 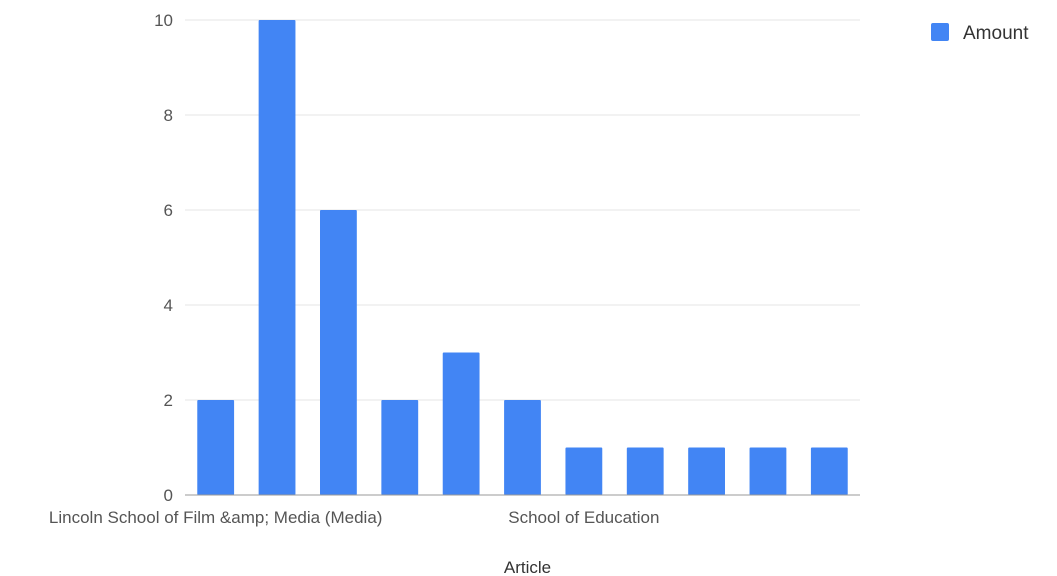 I want to click on y-tick-label: 0, so click(x=168, y=495).